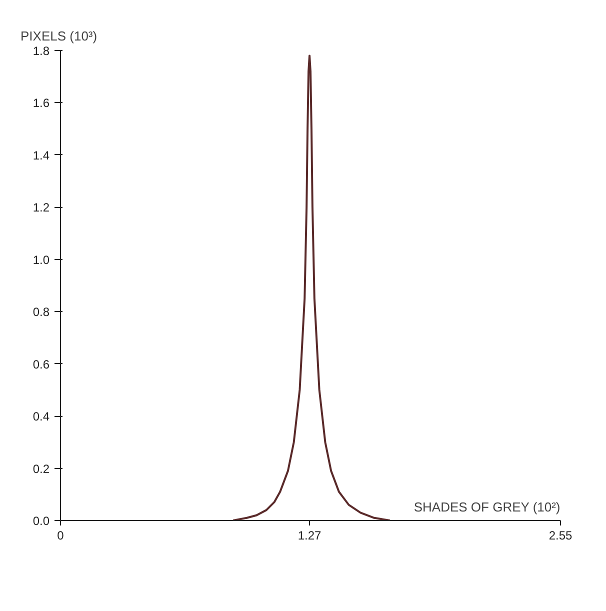 The height and width of the screenshot is (611, 606). What do you see at coordinates (41, 103) in the screenshot?
I see `y-tick-label: 1.6` at bounding box center [41, 103].